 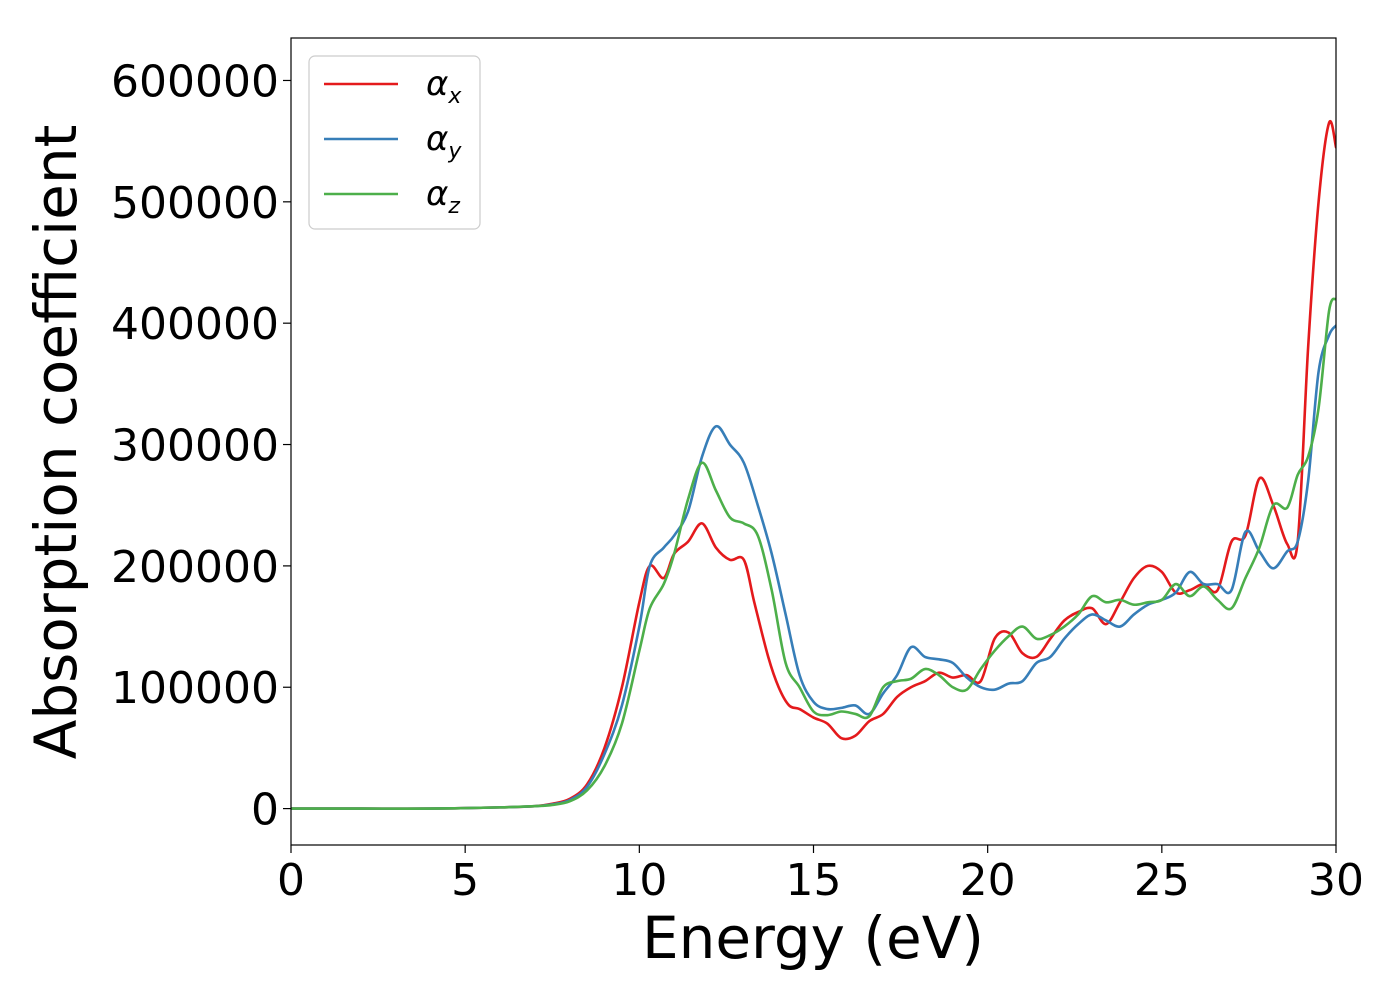 What do you see at coordinates (639, 880) in the screenshot?
I see `x-tick-label: 10` at bounding box center [639, 880].